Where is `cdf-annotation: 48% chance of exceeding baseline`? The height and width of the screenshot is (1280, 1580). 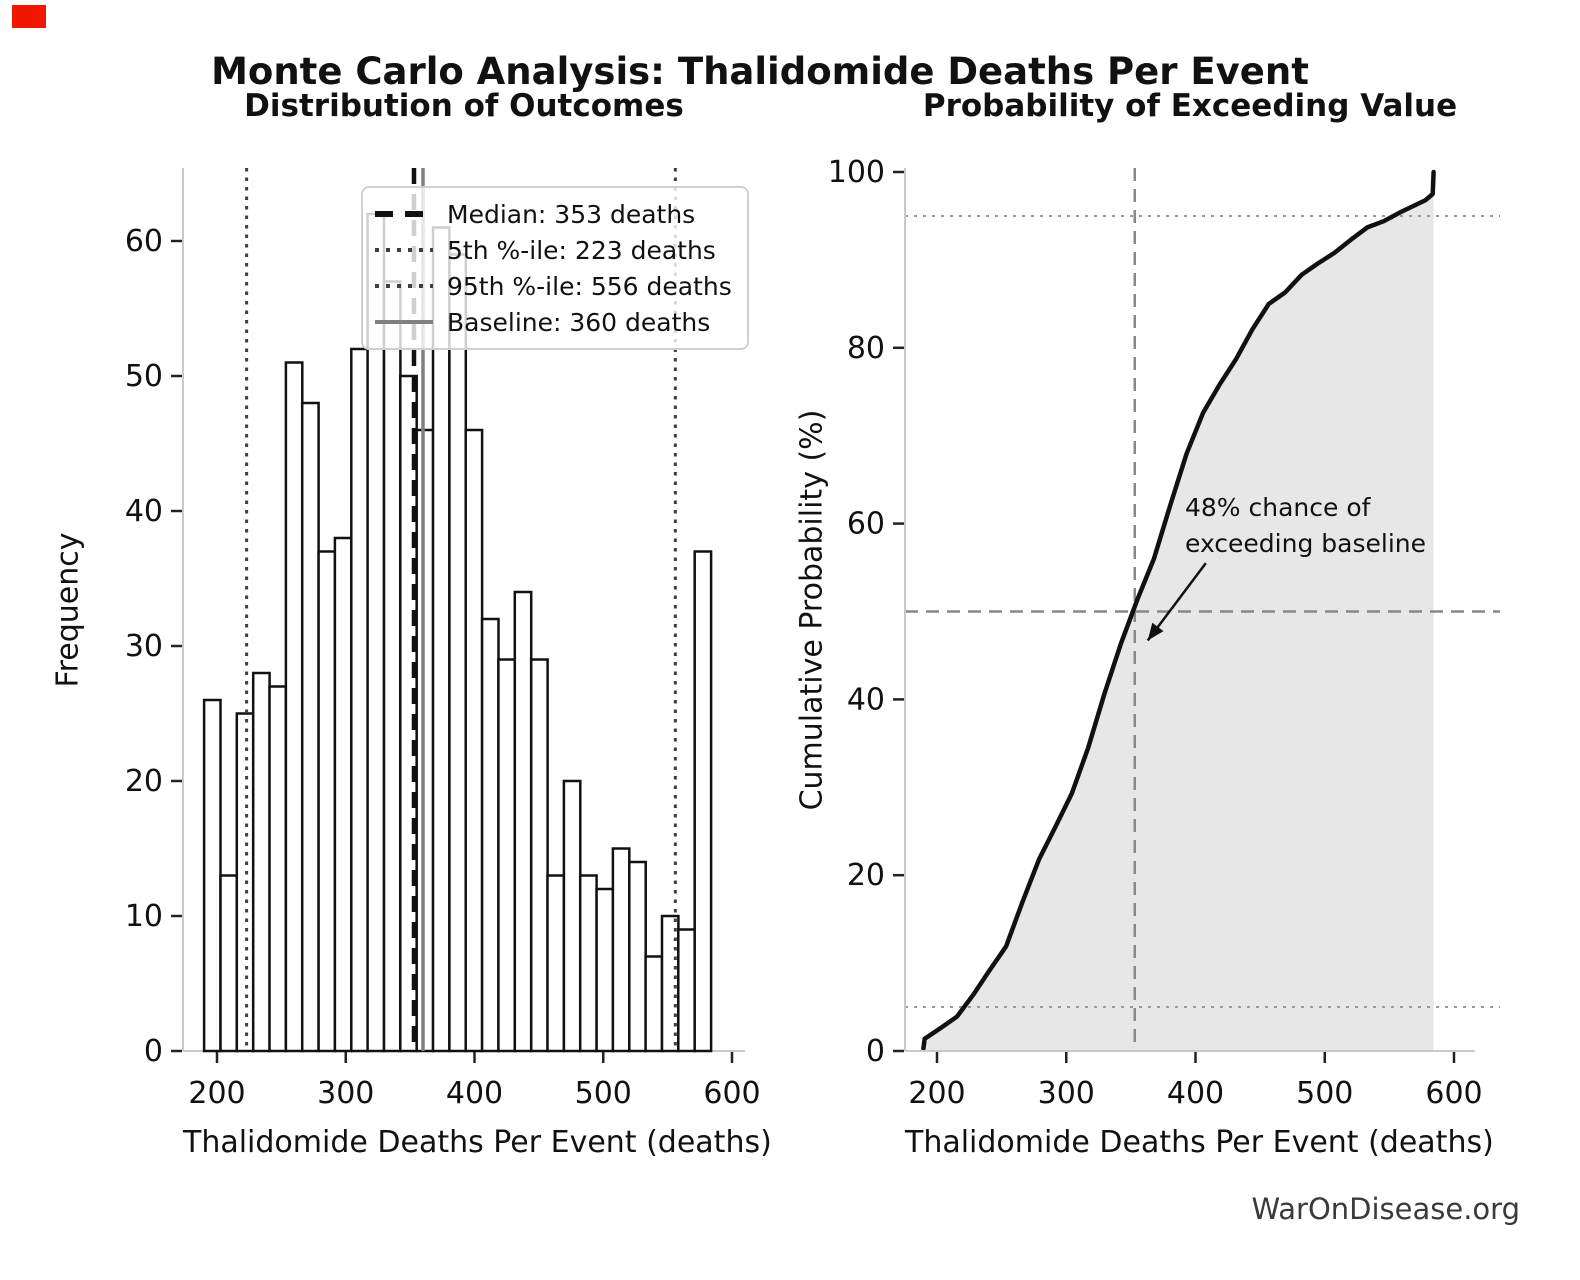 cdf-annotation: 48% chance of exceeding baseline is located at coordinates (1305, 525).